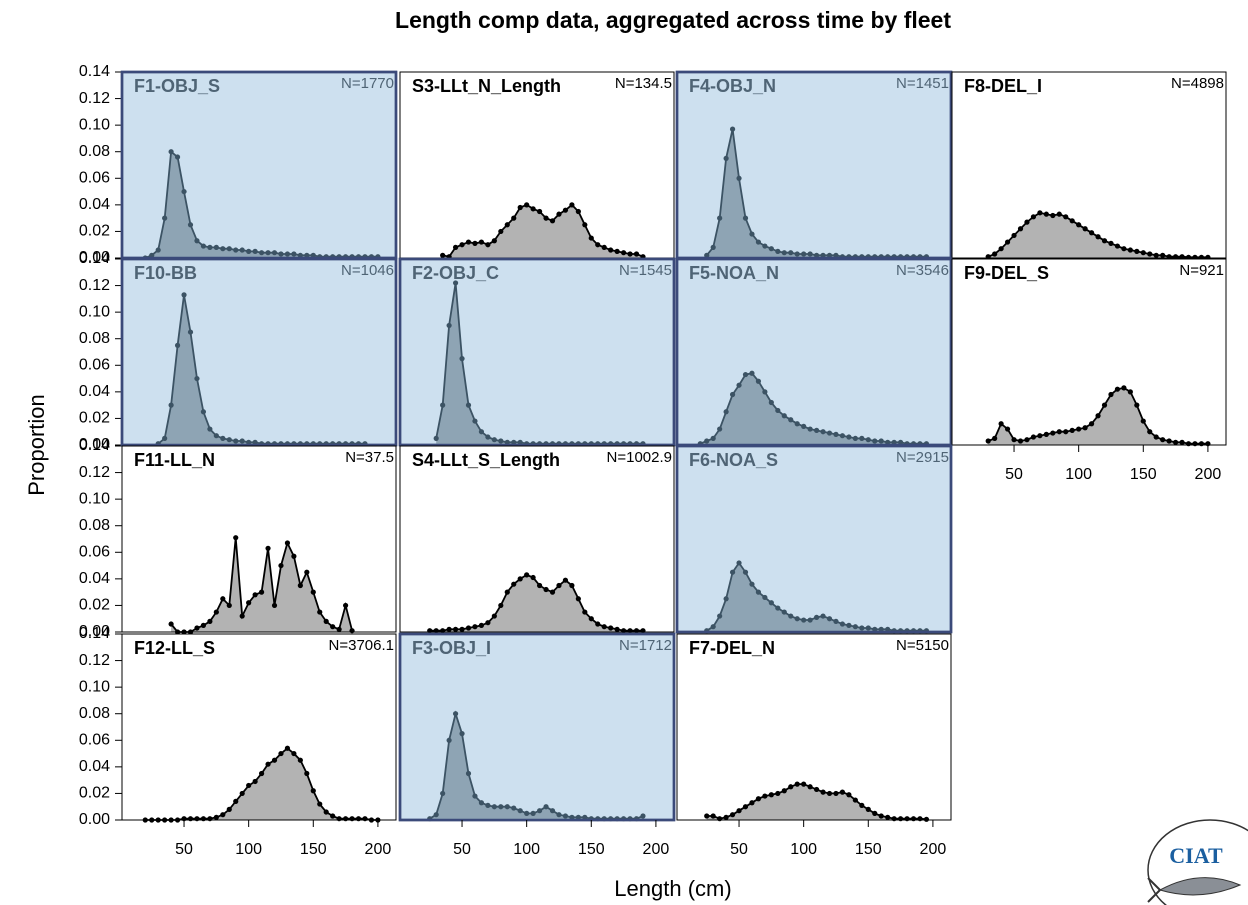 The image size is (1248, 905). Describe the element at coordinates (734, 273) in the screenshot. I see `panel-title: F5-NOA_N` at that location.